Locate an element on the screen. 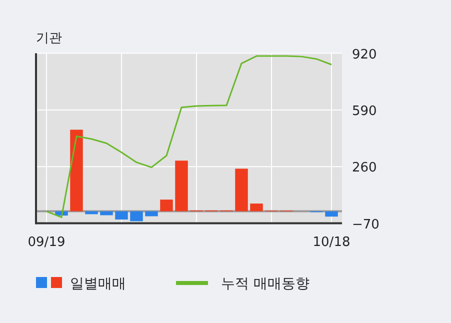  chart-title: 기관 is located at coordinates (49, 38).